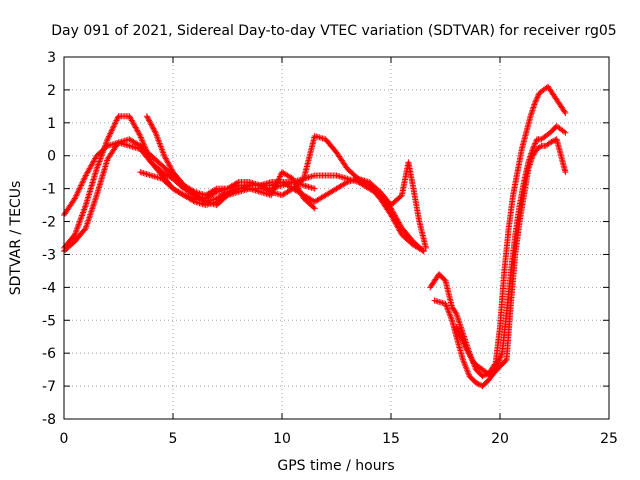 Image resolution: width=640 pixels, height=480 pixels. I want to click on y-axis-label: SDTVAR / TECUs, so click(16, 238).